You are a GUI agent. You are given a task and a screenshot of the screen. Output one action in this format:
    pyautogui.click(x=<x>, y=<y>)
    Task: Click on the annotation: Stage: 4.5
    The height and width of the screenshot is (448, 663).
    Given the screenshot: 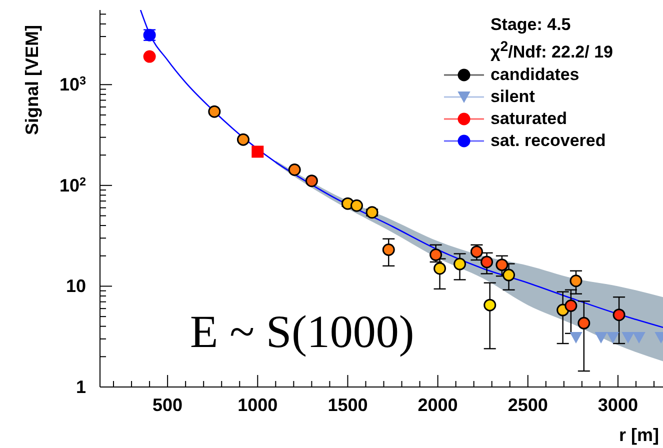 What is the action you would take?
    pyautogui.click(x=530, y=25)
    